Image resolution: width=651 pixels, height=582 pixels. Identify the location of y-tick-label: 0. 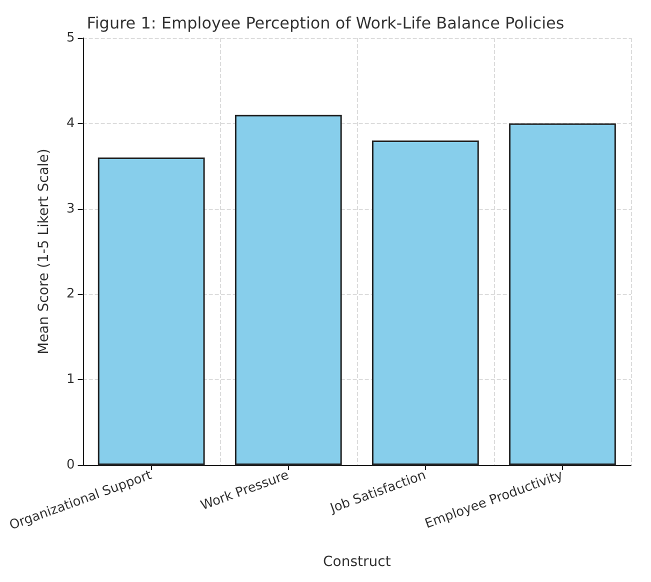
(70, 465).